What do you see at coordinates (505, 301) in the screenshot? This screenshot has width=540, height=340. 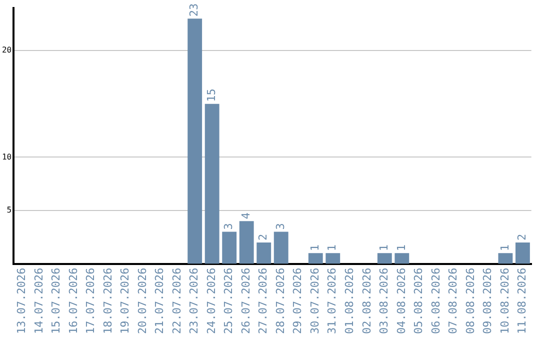 I see `x-tick-label: 10.08.2026` at bounding box center [505, 301].